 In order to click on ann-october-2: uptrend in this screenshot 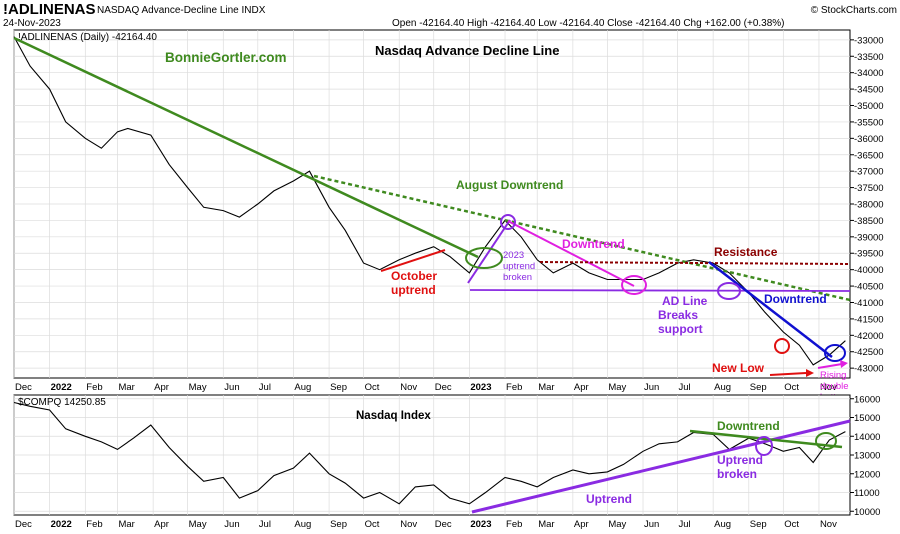, I will do `click(413, 290)`.